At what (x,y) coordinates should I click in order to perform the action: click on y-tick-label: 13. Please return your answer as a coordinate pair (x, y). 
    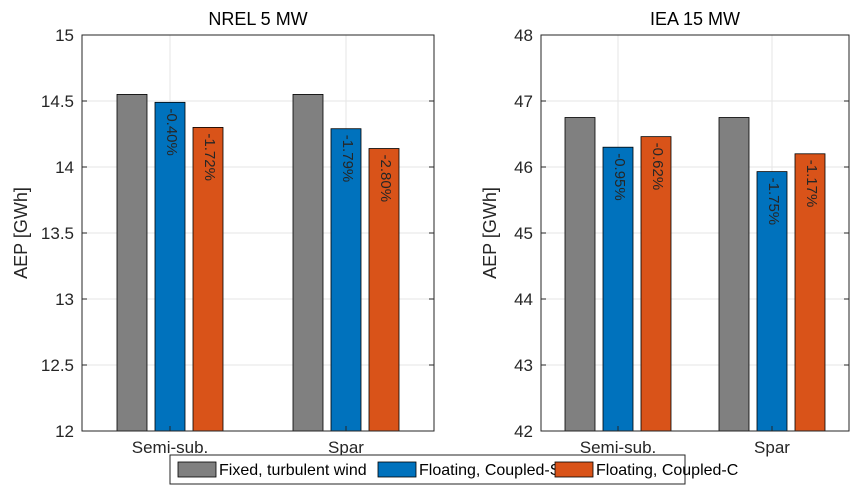
    Looking at the image, I should click on (64, 299).